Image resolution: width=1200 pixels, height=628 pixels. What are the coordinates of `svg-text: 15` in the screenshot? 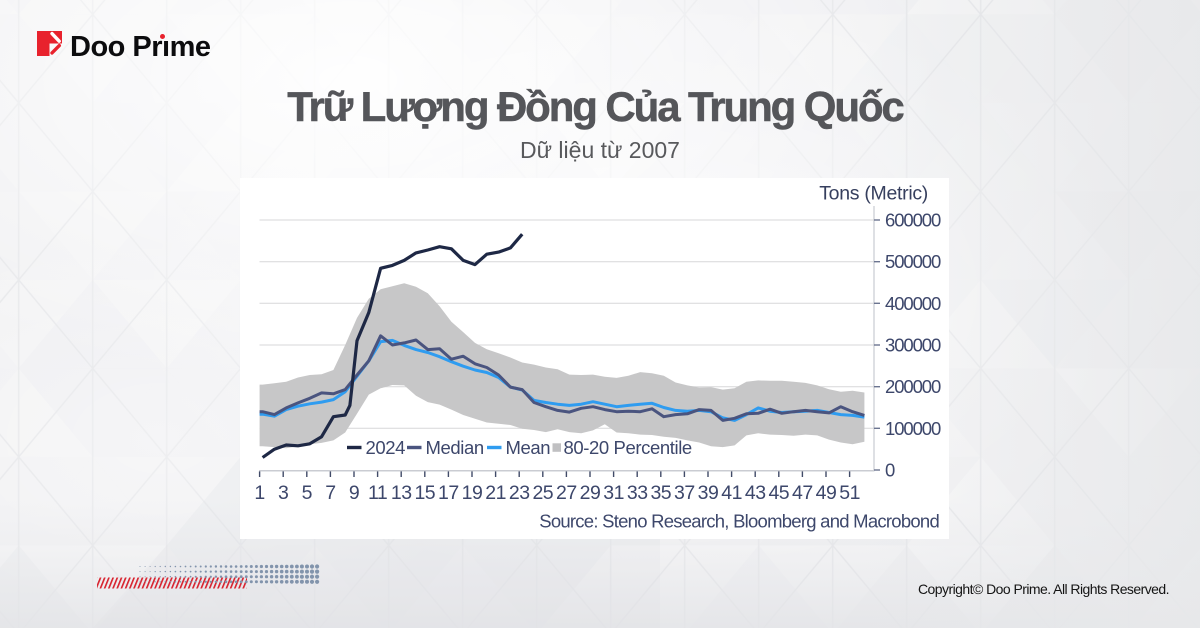 It's located at (424, 493).